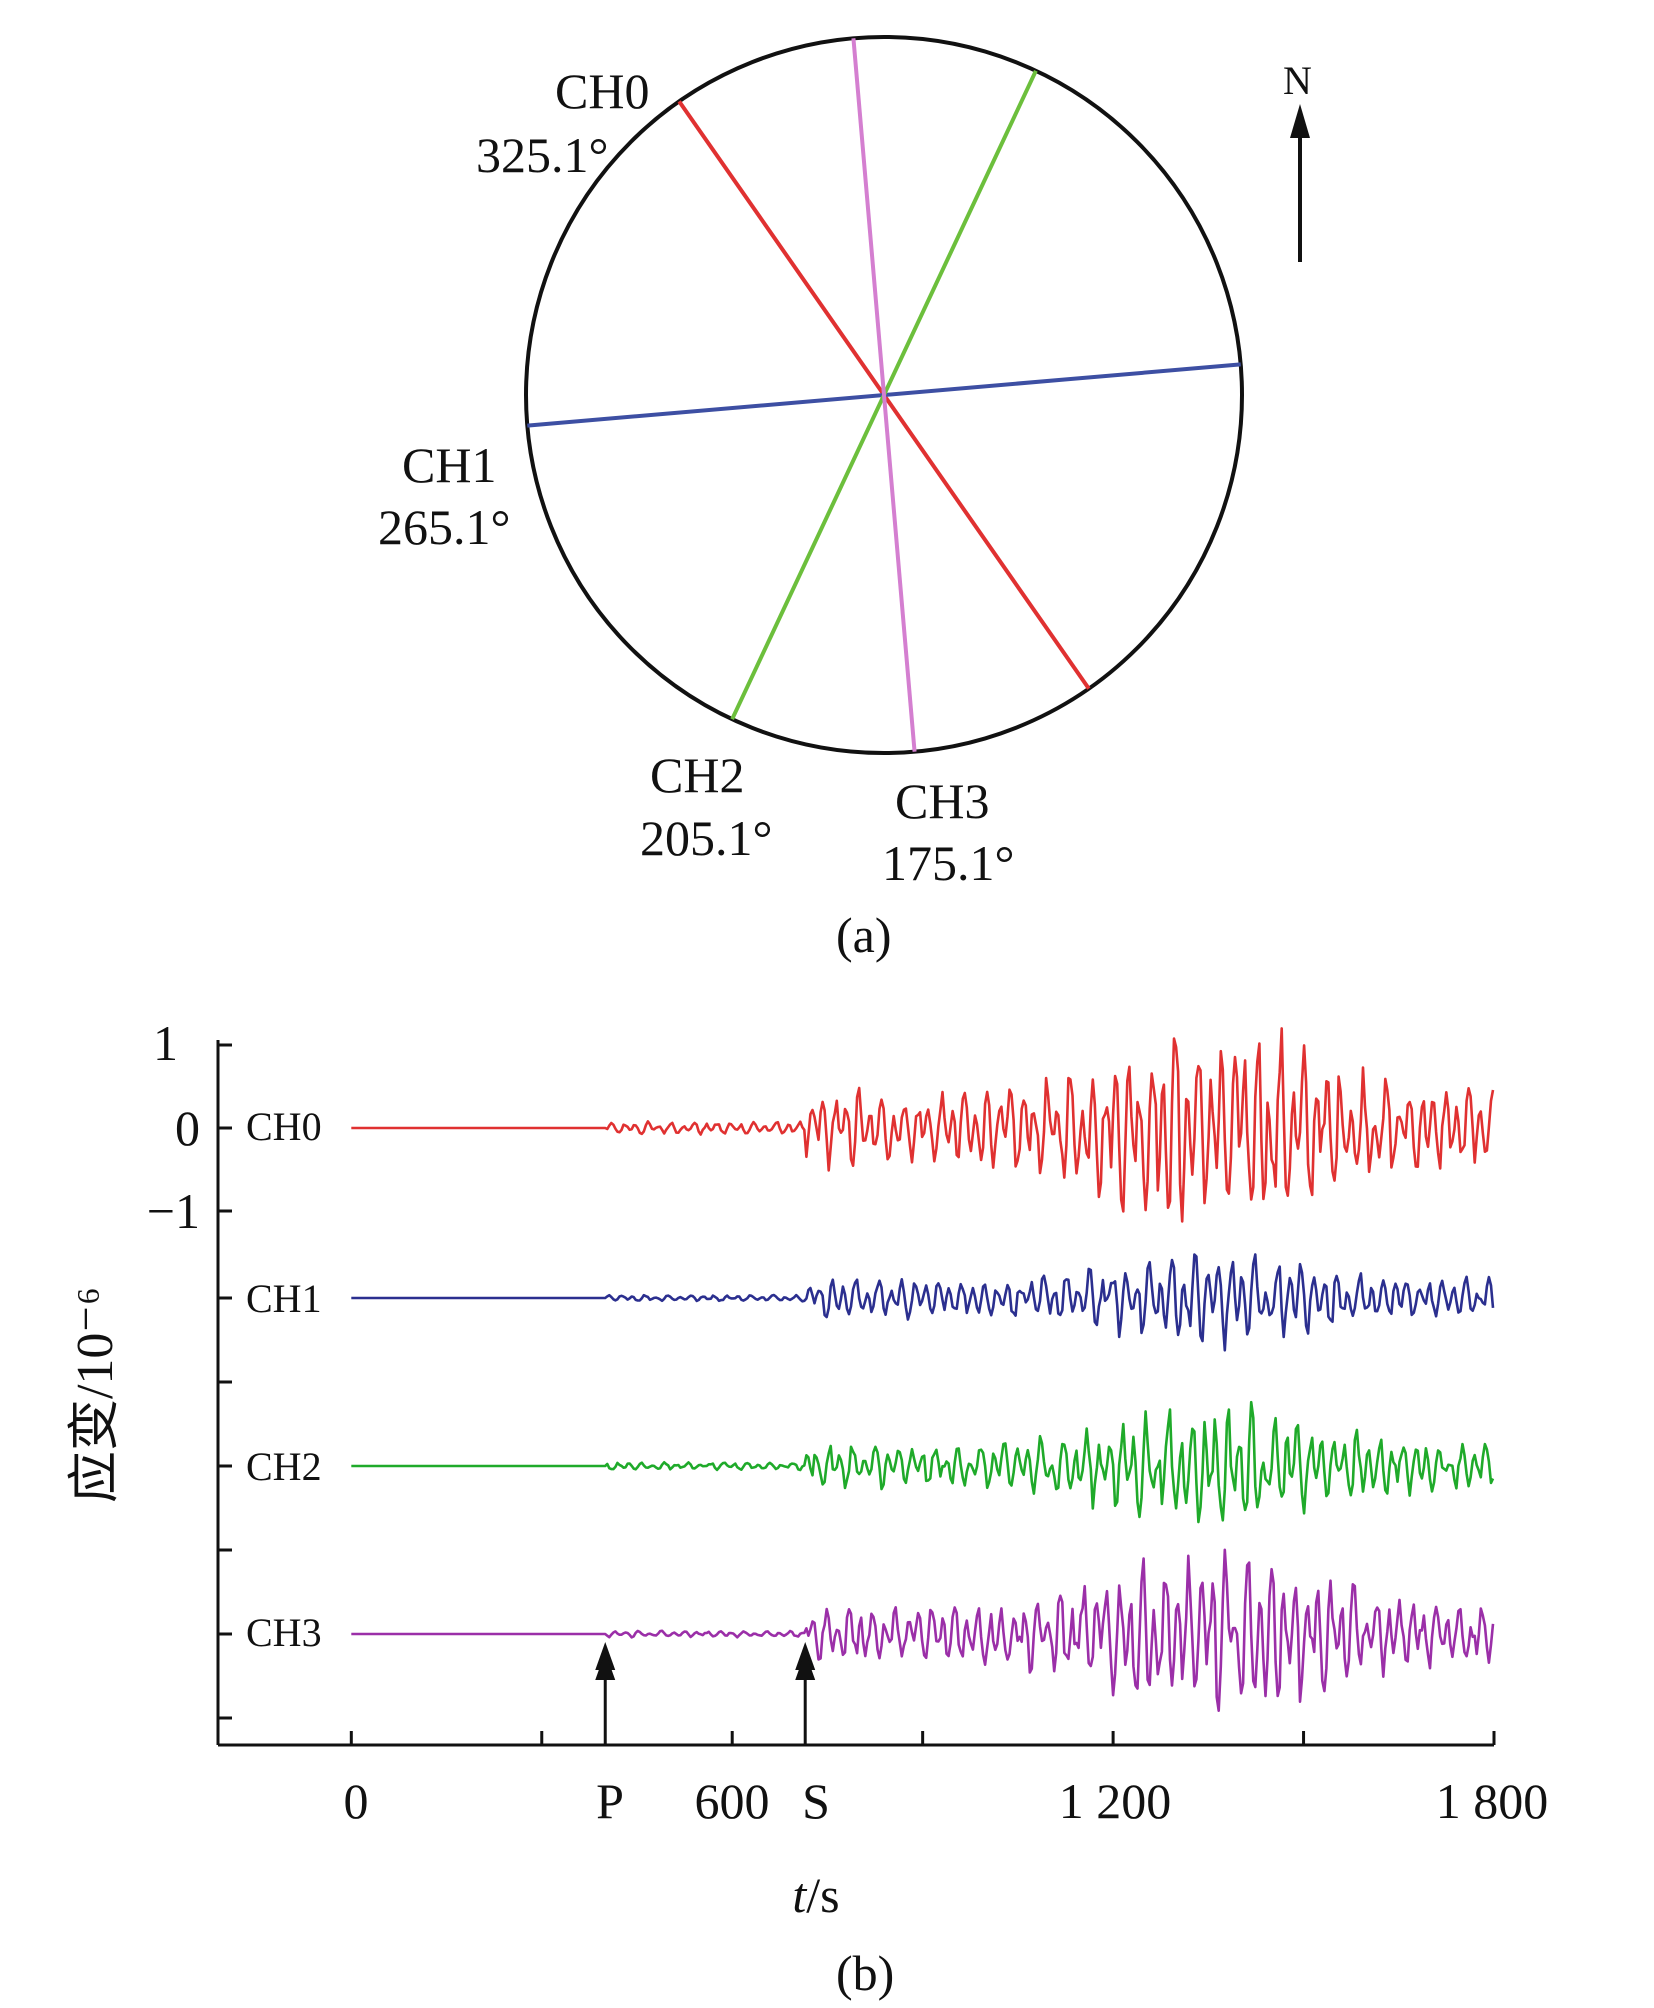  Describe the element at coordinates (284, 1632) in the screenshot. I see `trace-label-ch3: CH3` at that location.